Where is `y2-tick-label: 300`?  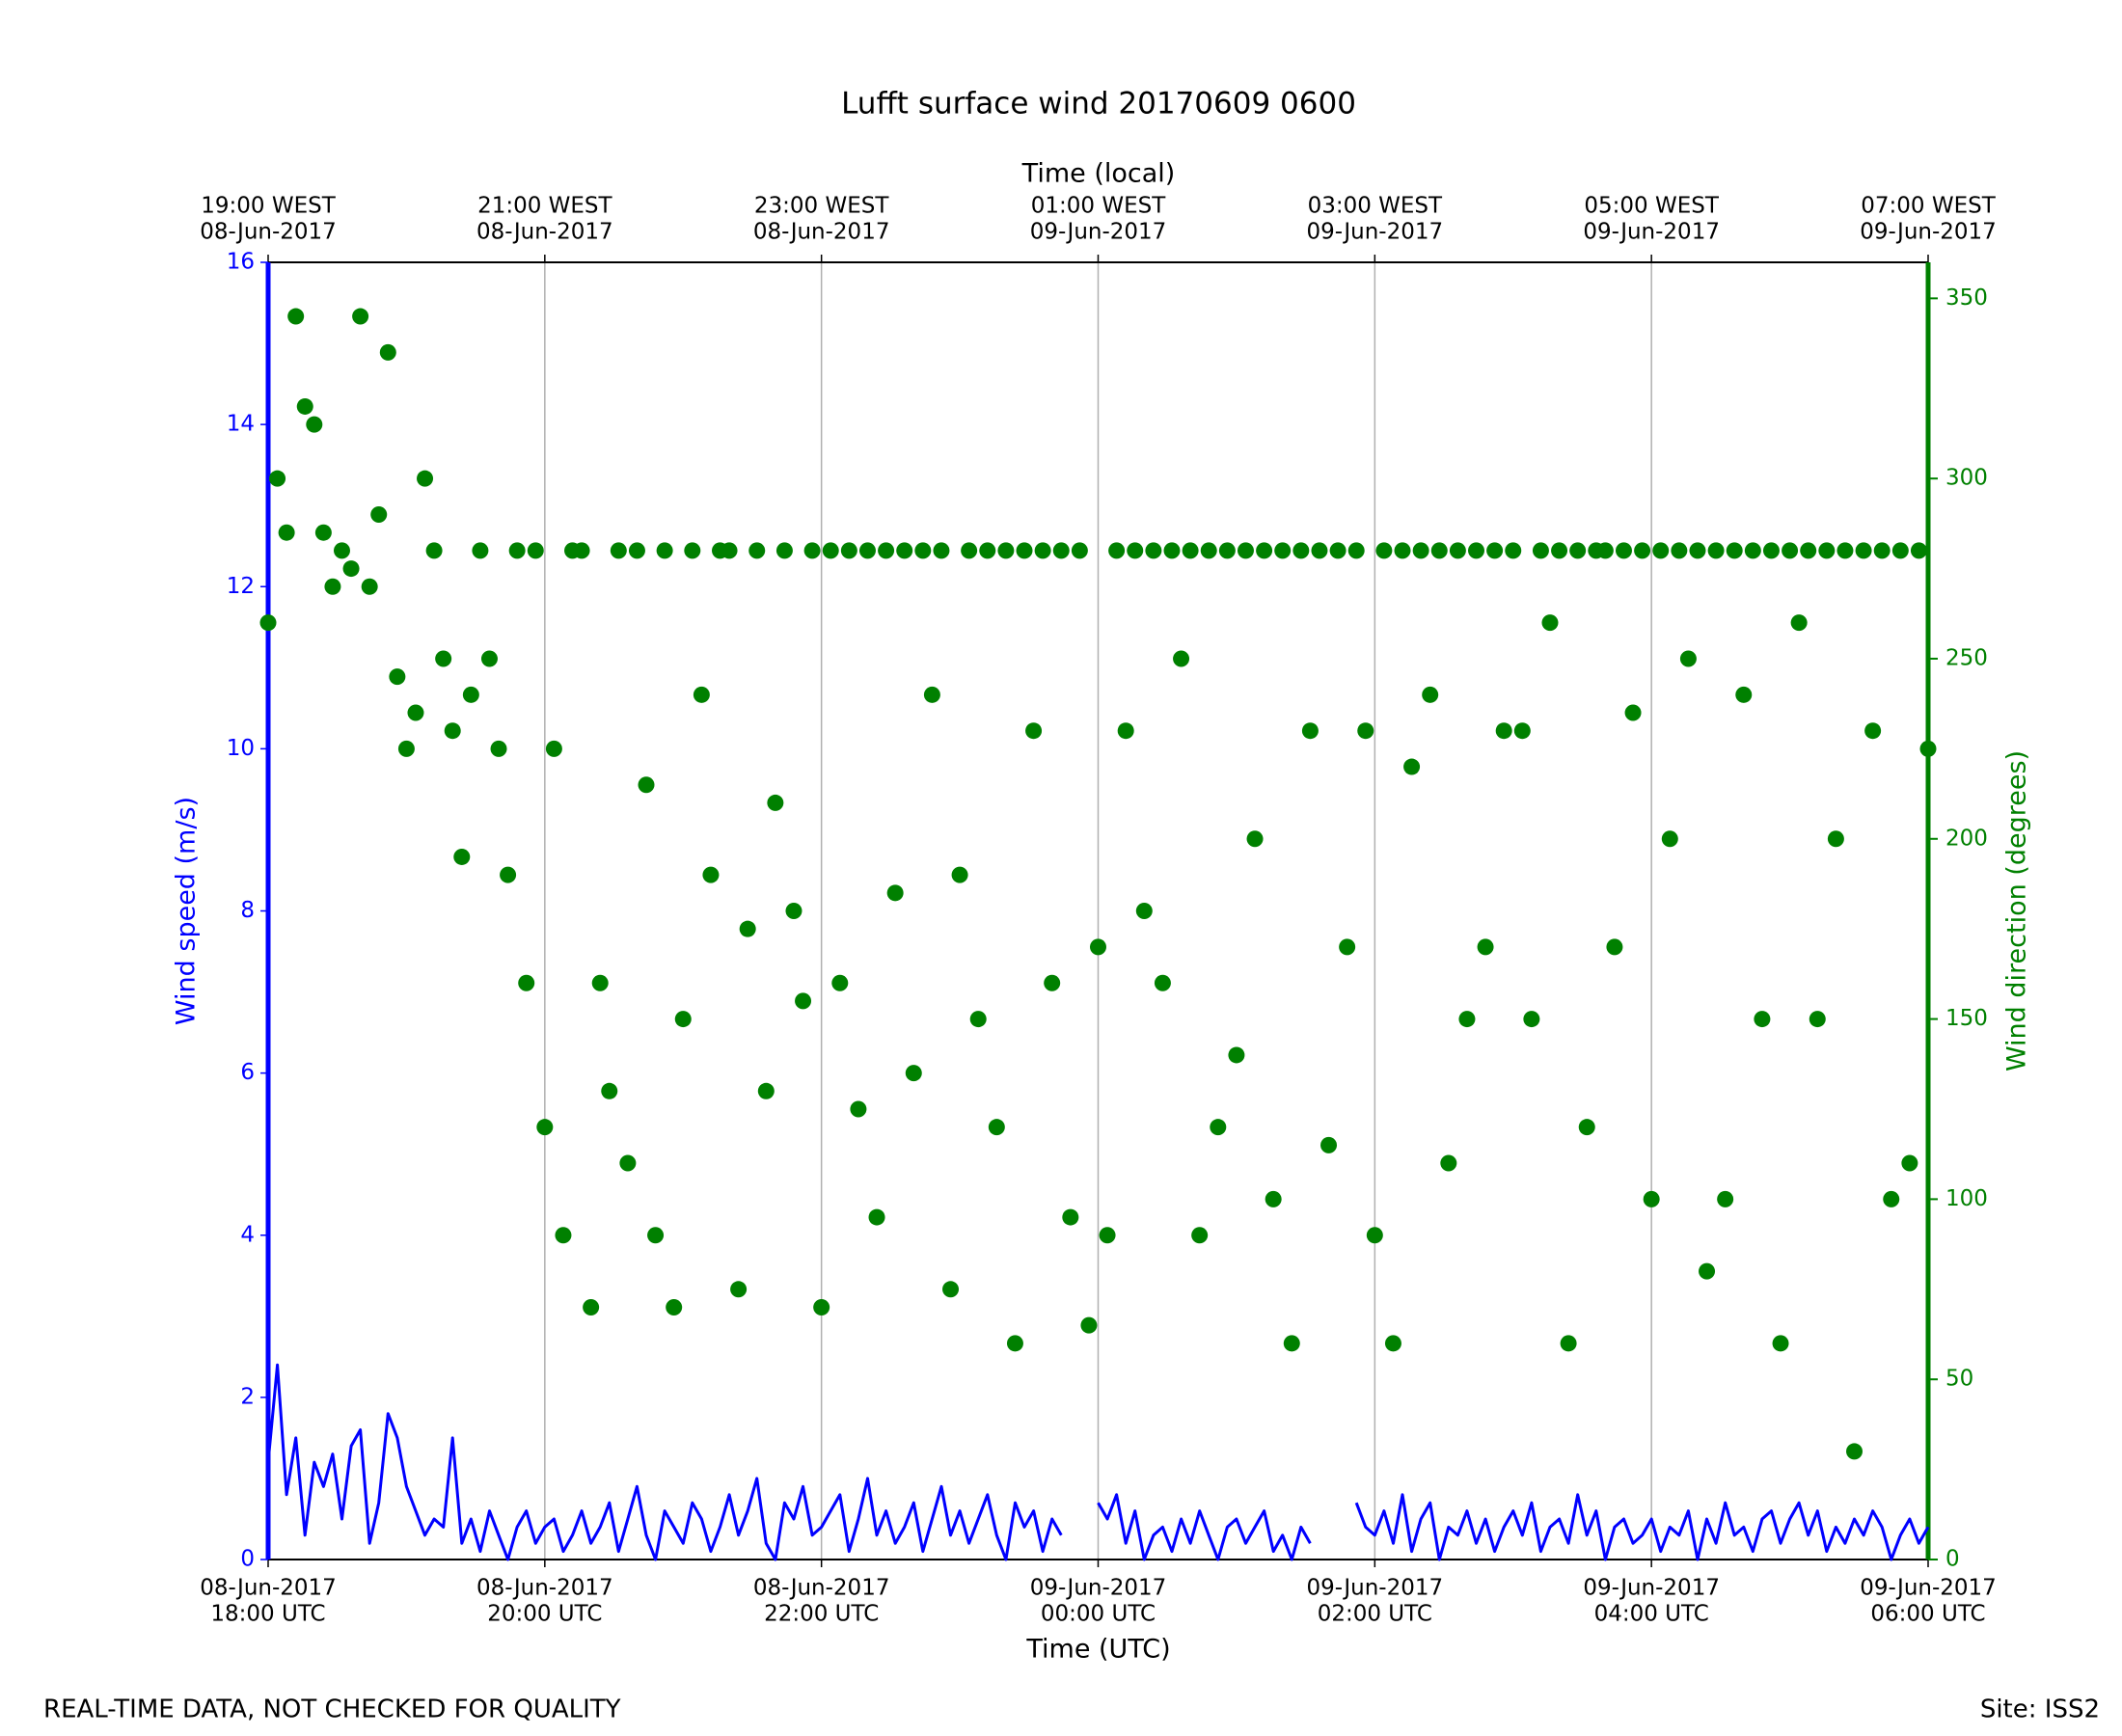 y2-tick-label: 300 is located at coordinates (1967, 478).